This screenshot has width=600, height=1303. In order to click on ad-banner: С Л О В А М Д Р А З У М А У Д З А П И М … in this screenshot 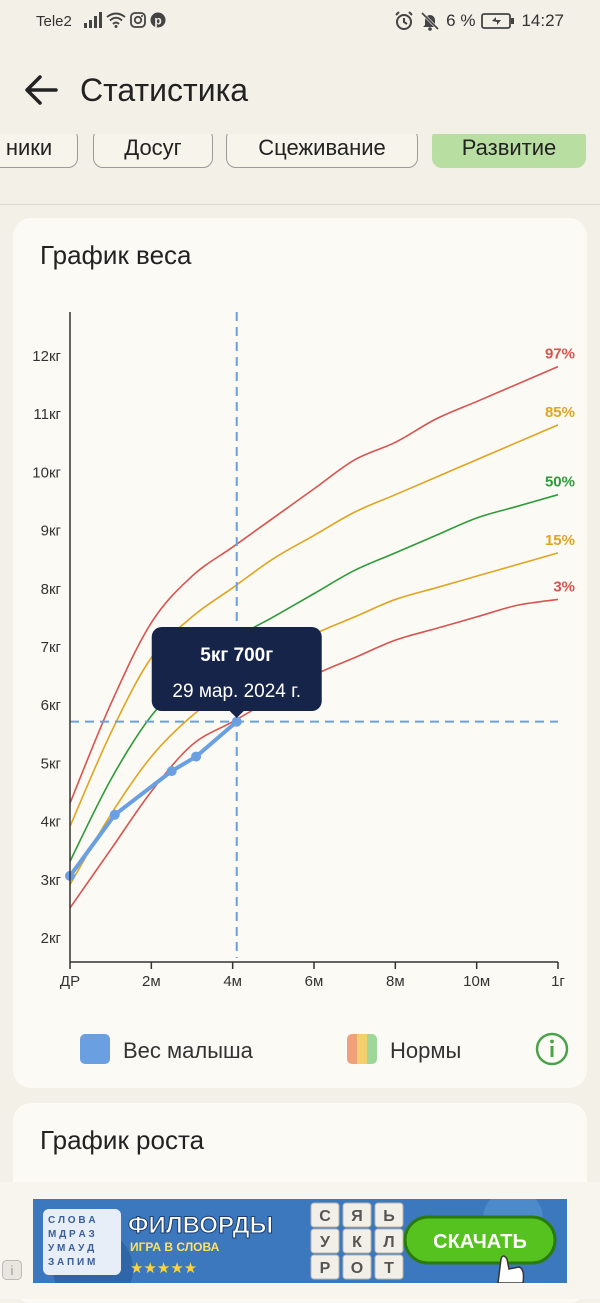, I will do `click(300, 1241)`.